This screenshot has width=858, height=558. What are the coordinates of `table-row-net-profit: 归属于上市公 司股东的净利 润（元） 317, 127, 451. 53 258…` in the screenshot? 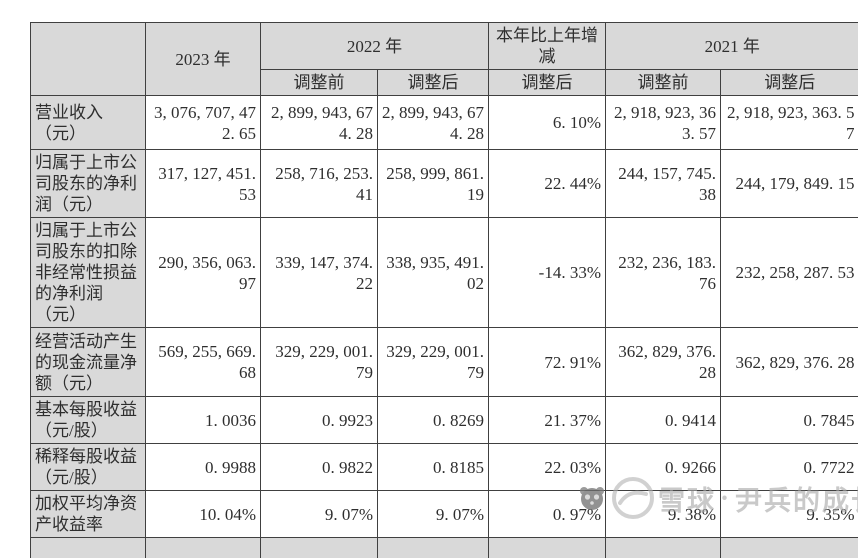 It's located at (444, 184).